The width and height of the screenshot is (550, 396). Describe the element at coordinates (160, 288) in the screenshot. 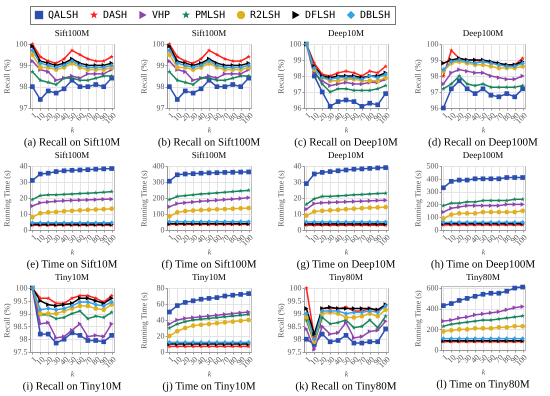

I see `y-tick-label: 80` at that location.